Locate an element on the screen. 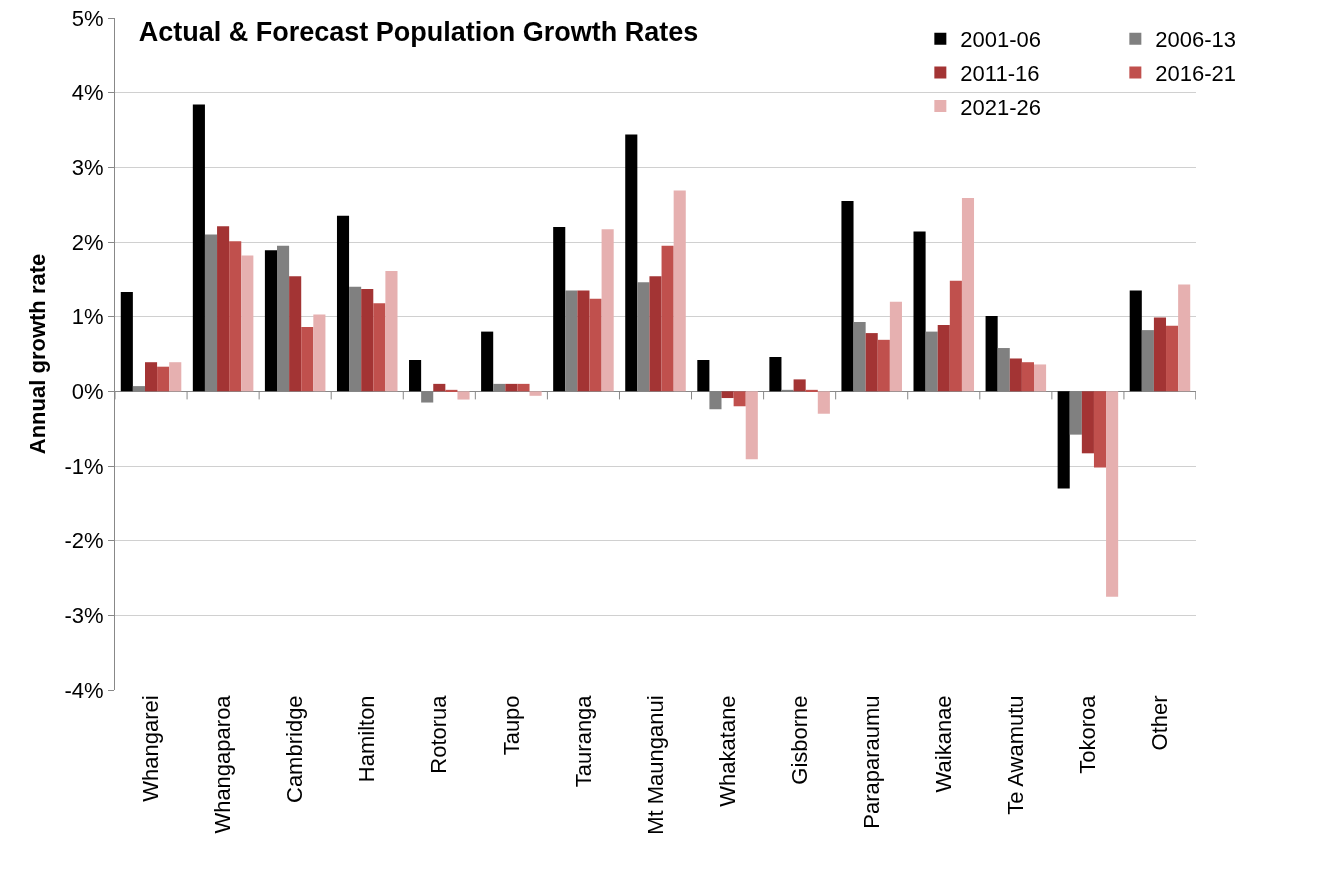 The width and height of the screenshot is (1322, 885). y-tick-label: 2% is located at coordinates (87, 242).